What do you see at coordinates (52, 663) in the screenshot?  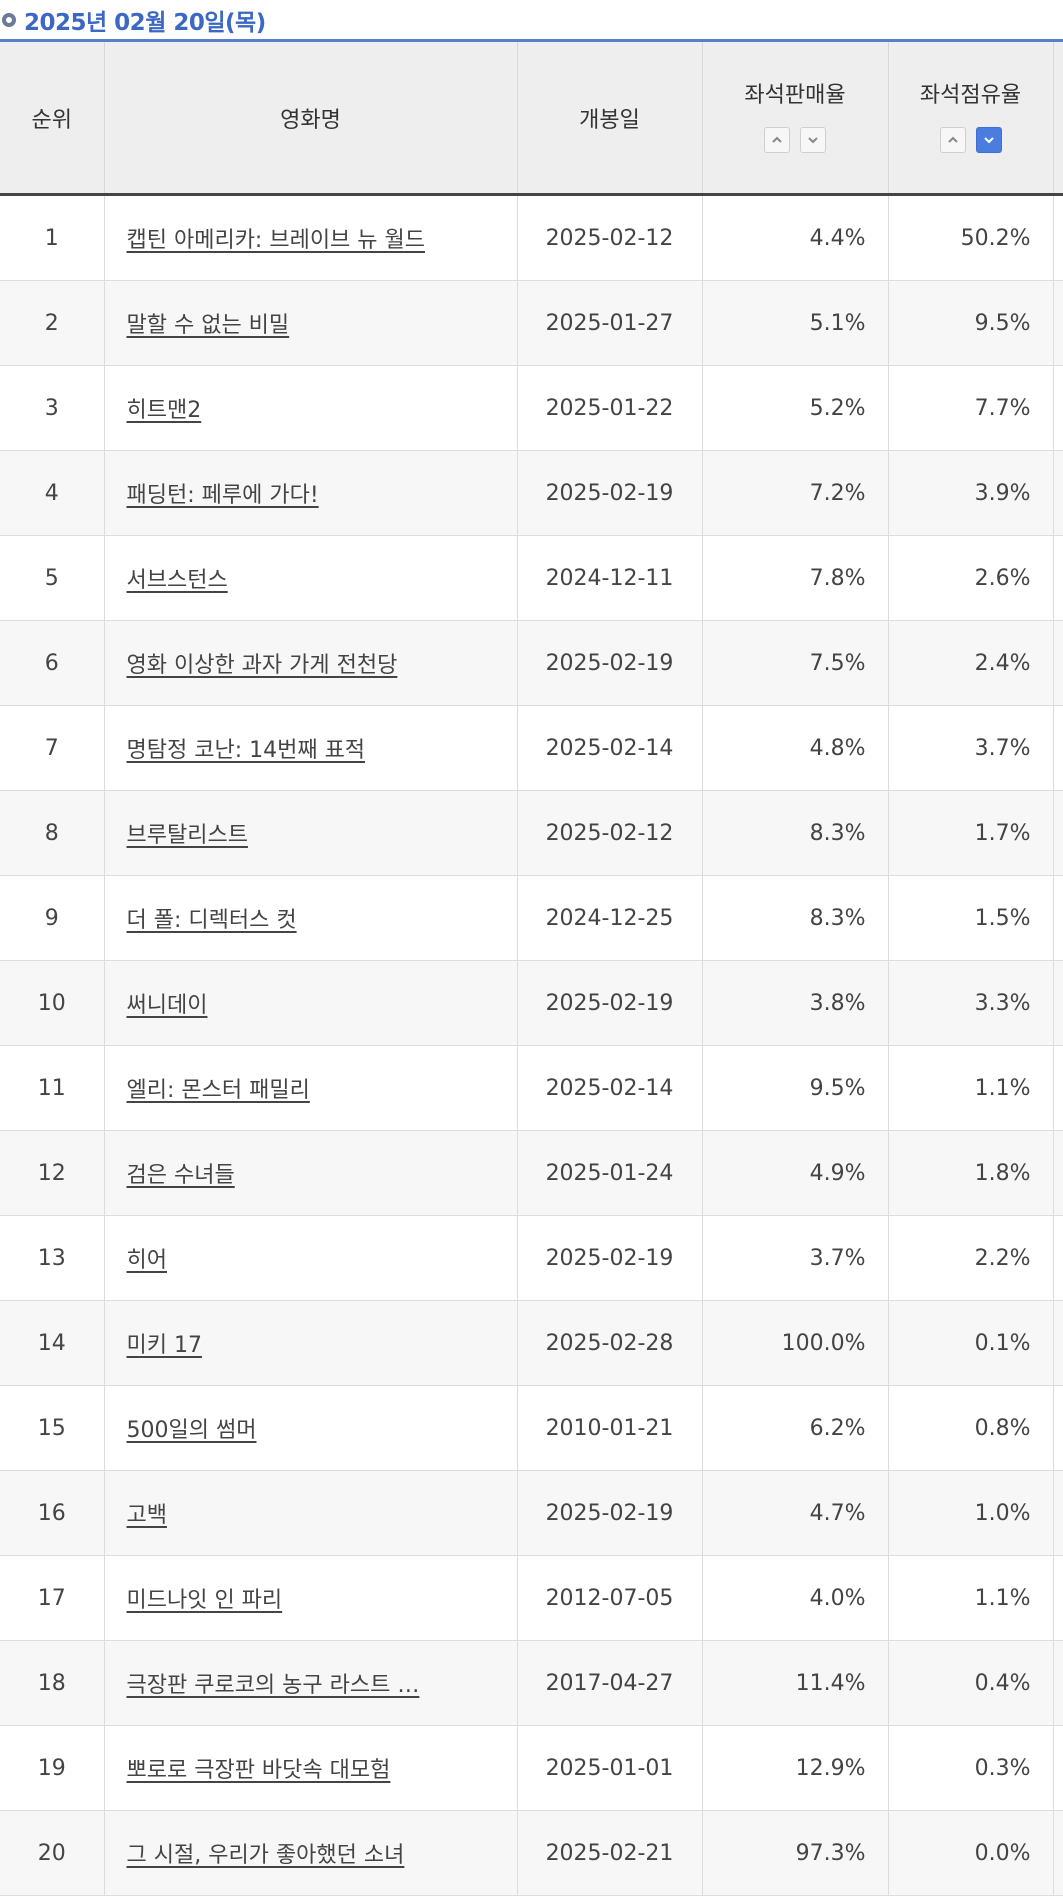 I see `rank-cell: 6` at bounding box center [52, 663].